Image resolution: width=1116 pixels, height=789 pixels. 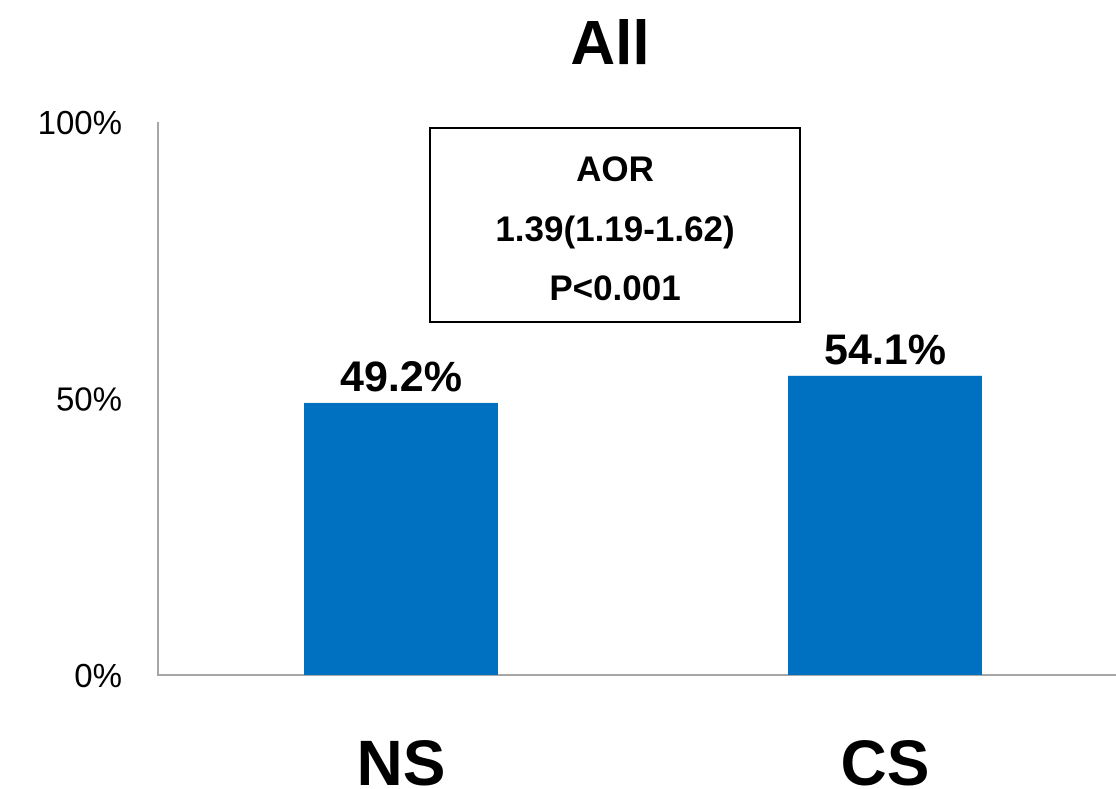 What do you see at coordinates (643, 363) in the screenshot?
I see `data-labels-group: 49.2% 54.1%` at bounding box center [643, 363].